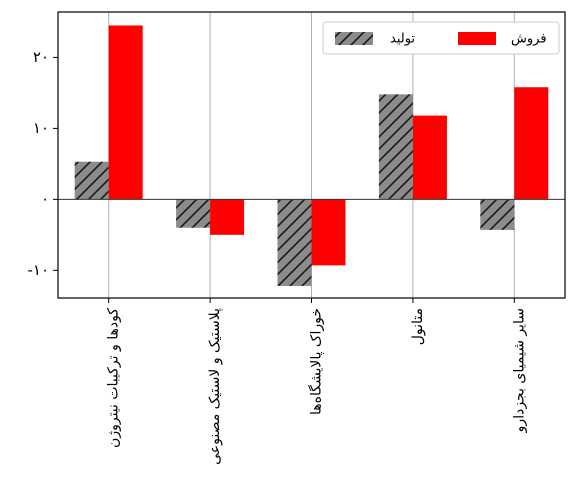 The image size is (572, 493). I want to click on x-tick-label: کودها و ترکیبات نیتروژن, so click(114, 378).